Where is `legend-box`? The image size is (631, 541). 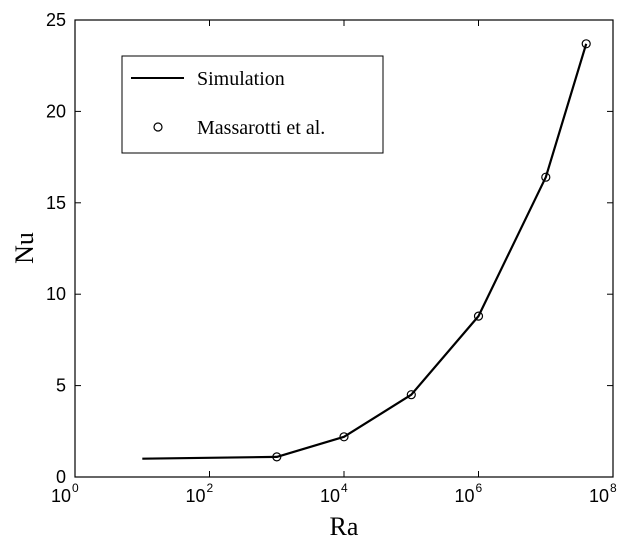 legend-box is located at coordinates (252, 104).